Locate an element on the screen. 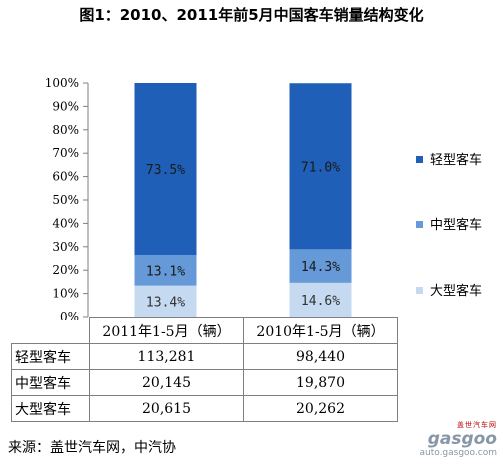  y-tick-label: 70% is located at coordinates (65, 153).